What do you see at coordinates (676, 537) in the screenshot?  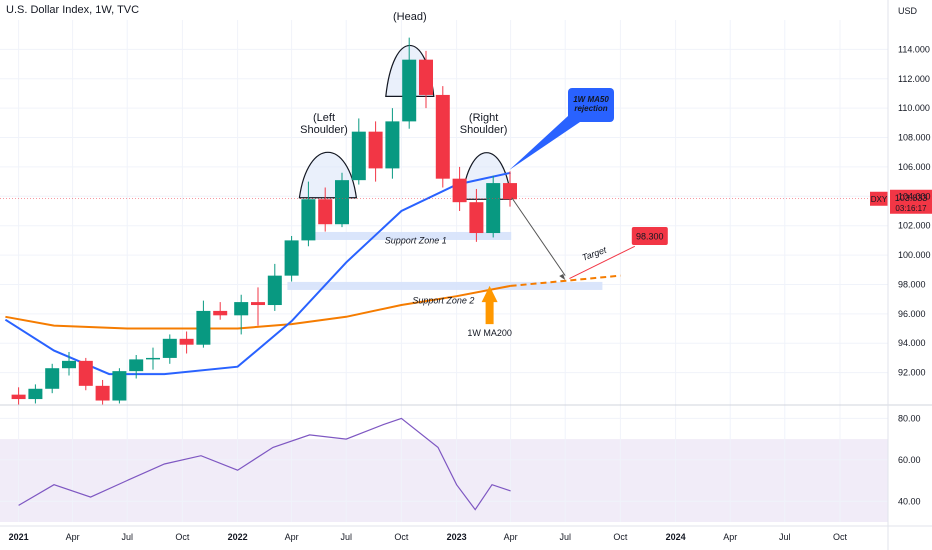 I see `x-tick-label: 2024` at bounding box center [676, 537].